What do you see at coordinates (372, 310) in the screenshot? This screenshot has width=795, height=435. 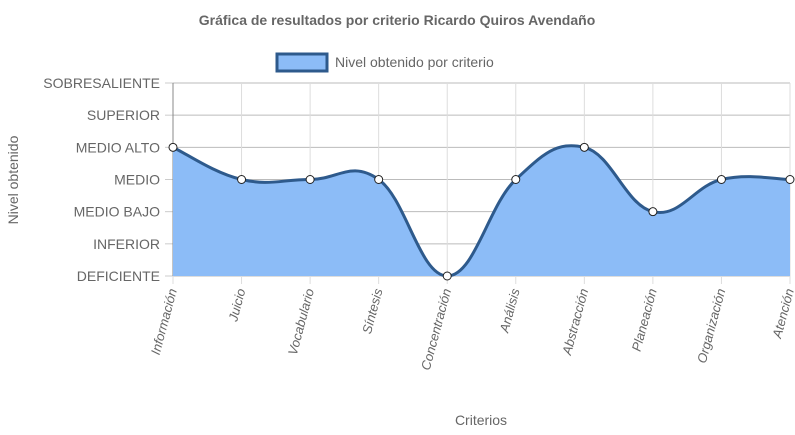 I see `x-tick-label: Síntesis` at bounding box center [372, 310].